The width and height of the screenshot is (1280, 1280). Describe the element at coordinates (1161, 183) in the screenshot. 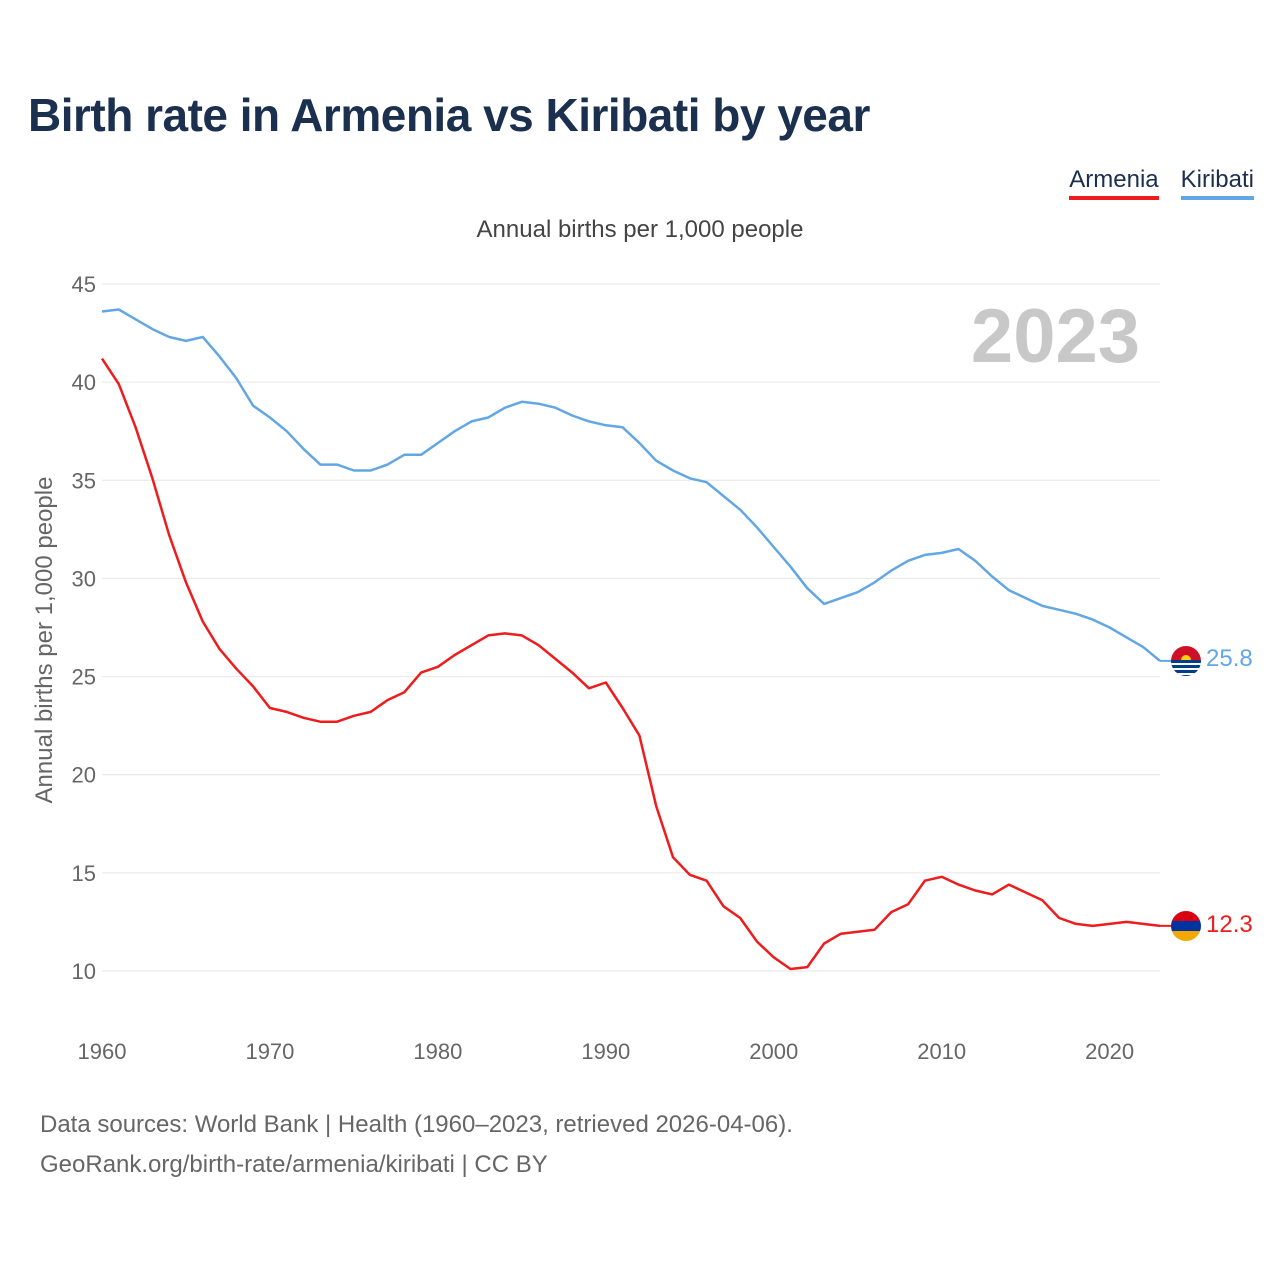

I see `legend: Armenia Kiribati` at that location.